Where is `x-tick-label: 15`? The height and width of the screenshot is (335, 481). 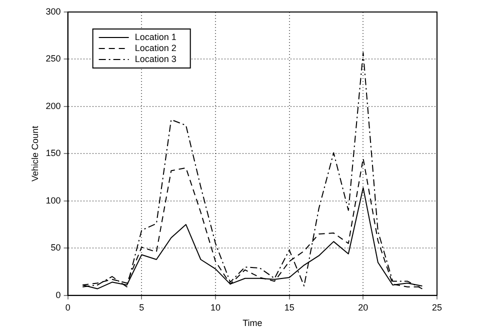
x-tick-label: 15 is located at coordinates (289, 307).